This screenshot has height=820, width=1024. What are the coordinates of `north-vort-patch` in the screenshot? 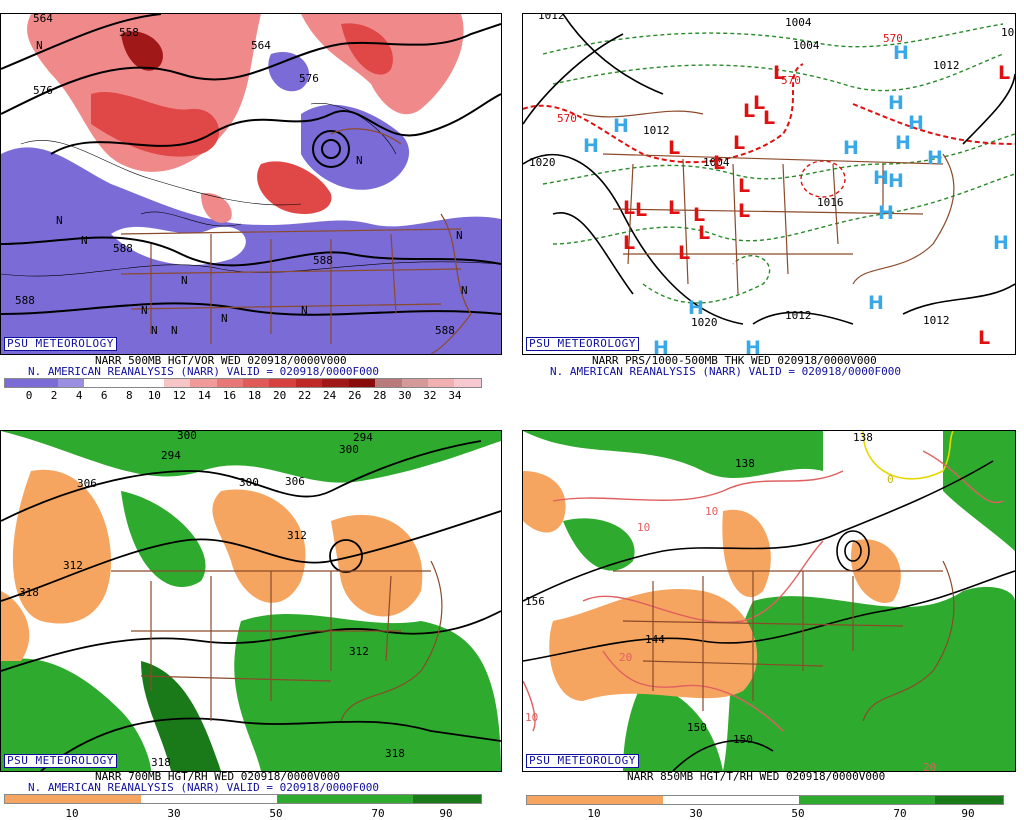 It's located at (289, 72).